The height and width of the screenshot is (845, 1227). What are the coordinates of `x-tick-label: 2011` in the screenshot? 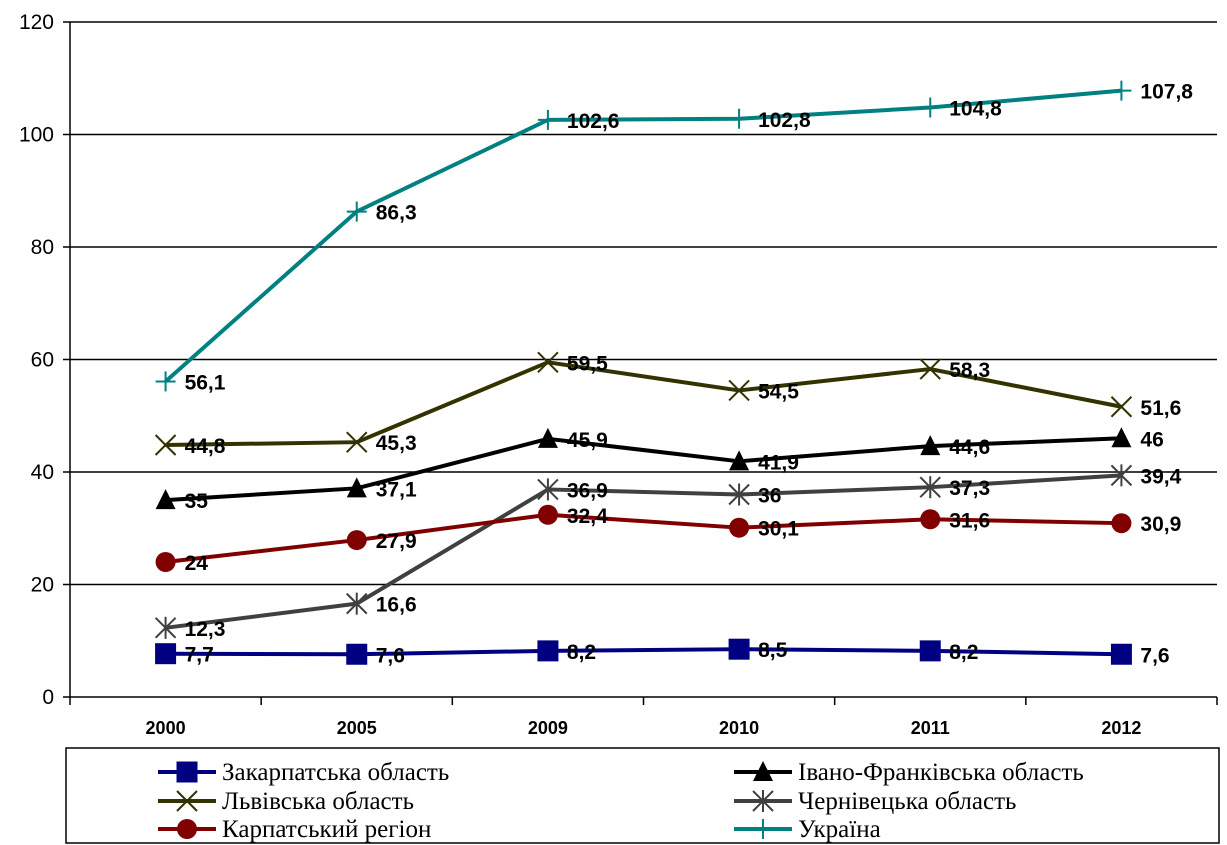 It's located at (930, 728).